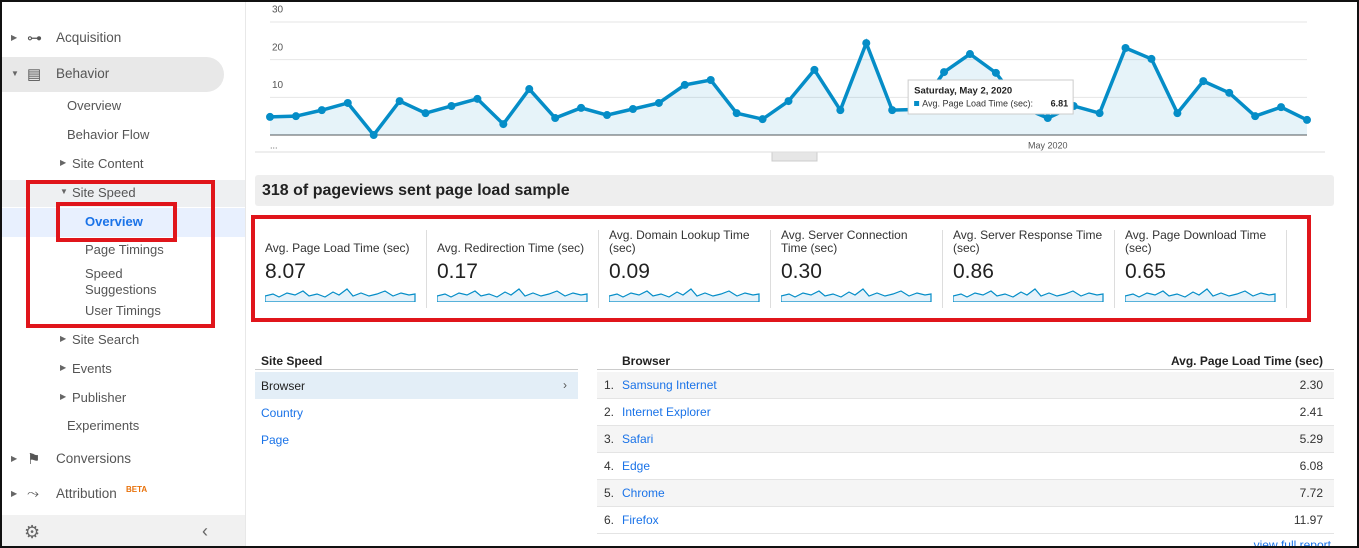  Describe the element at coordinates (34, 459) in the screenshot. I see `nav-icon: ⚑` at that location.